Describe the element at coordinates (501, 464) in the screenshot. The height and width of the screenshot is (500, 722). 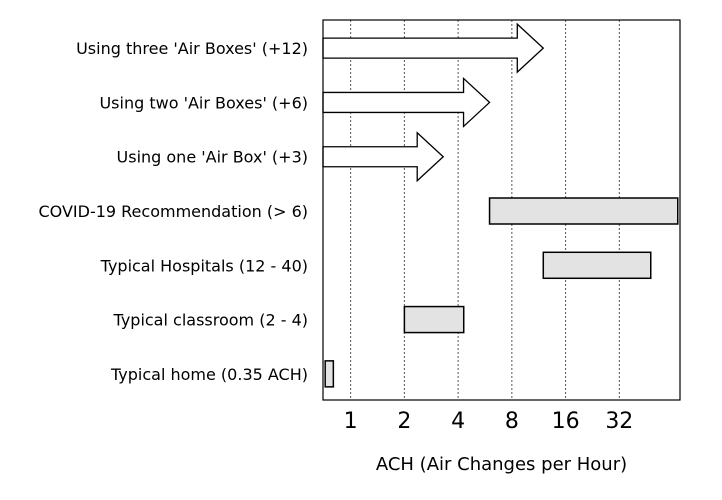
I see `x-axis-label: ACH (Air Changes per Hour)` at that location.